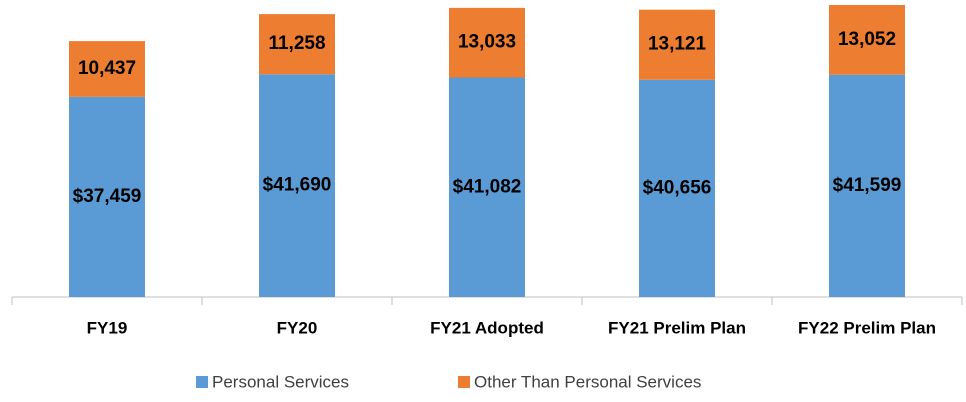  What do you see at coordinates (677, 327) in the screenshot?
I see `x-tick-label: FY21 Prelim Plan` at bounding box center [677, 327].